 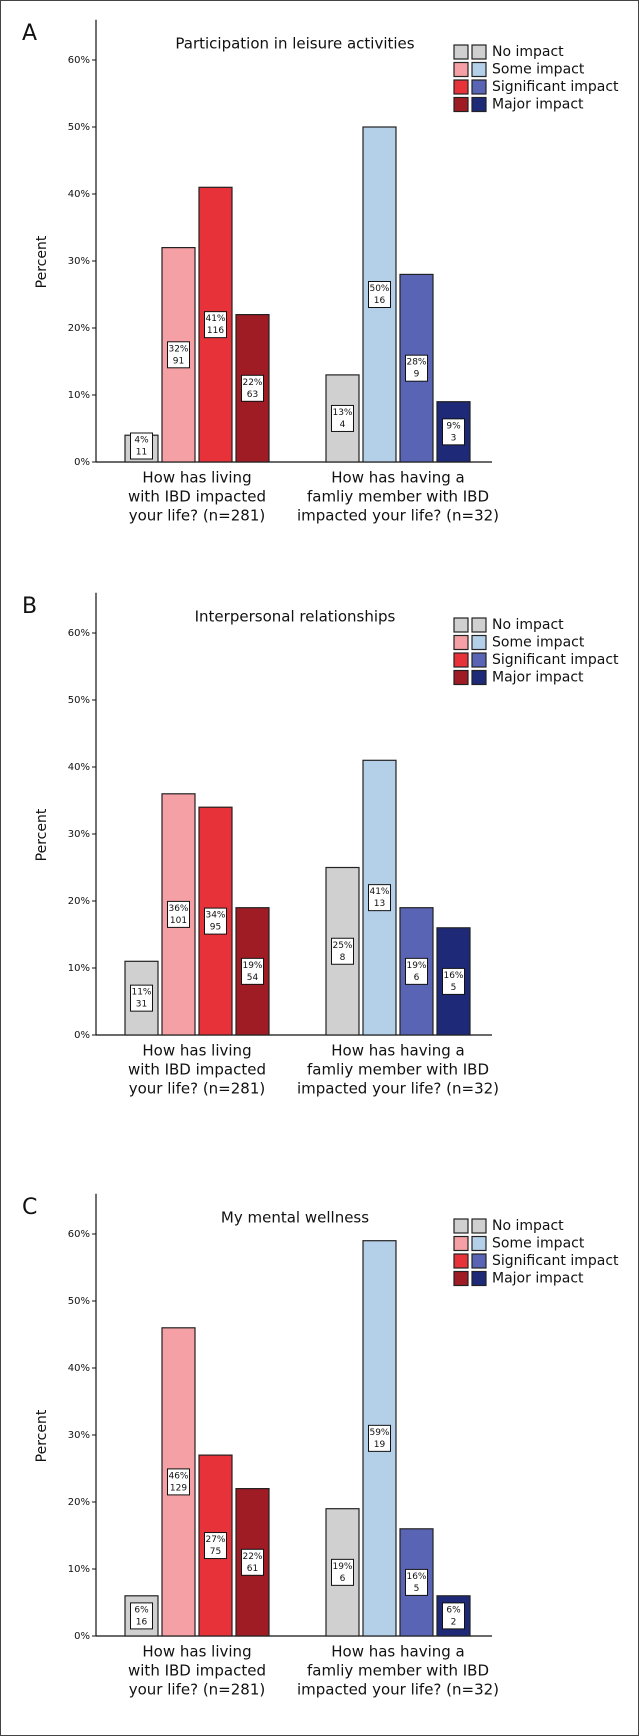 I want to click on count-label: 11, so click(x=141, y=453).